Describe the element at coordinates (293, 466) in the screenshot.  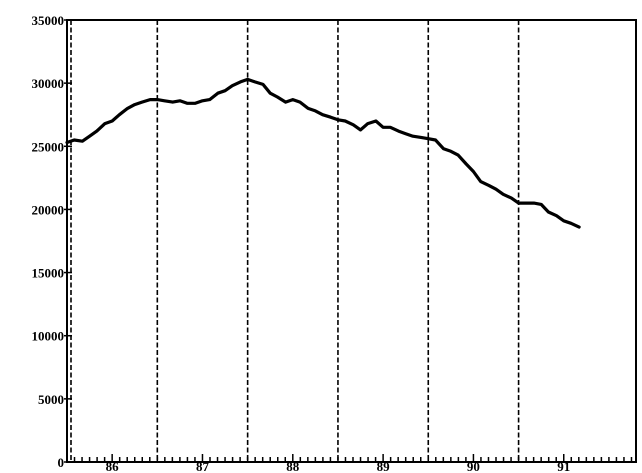
I see `x-tick-label: 88` at that location.